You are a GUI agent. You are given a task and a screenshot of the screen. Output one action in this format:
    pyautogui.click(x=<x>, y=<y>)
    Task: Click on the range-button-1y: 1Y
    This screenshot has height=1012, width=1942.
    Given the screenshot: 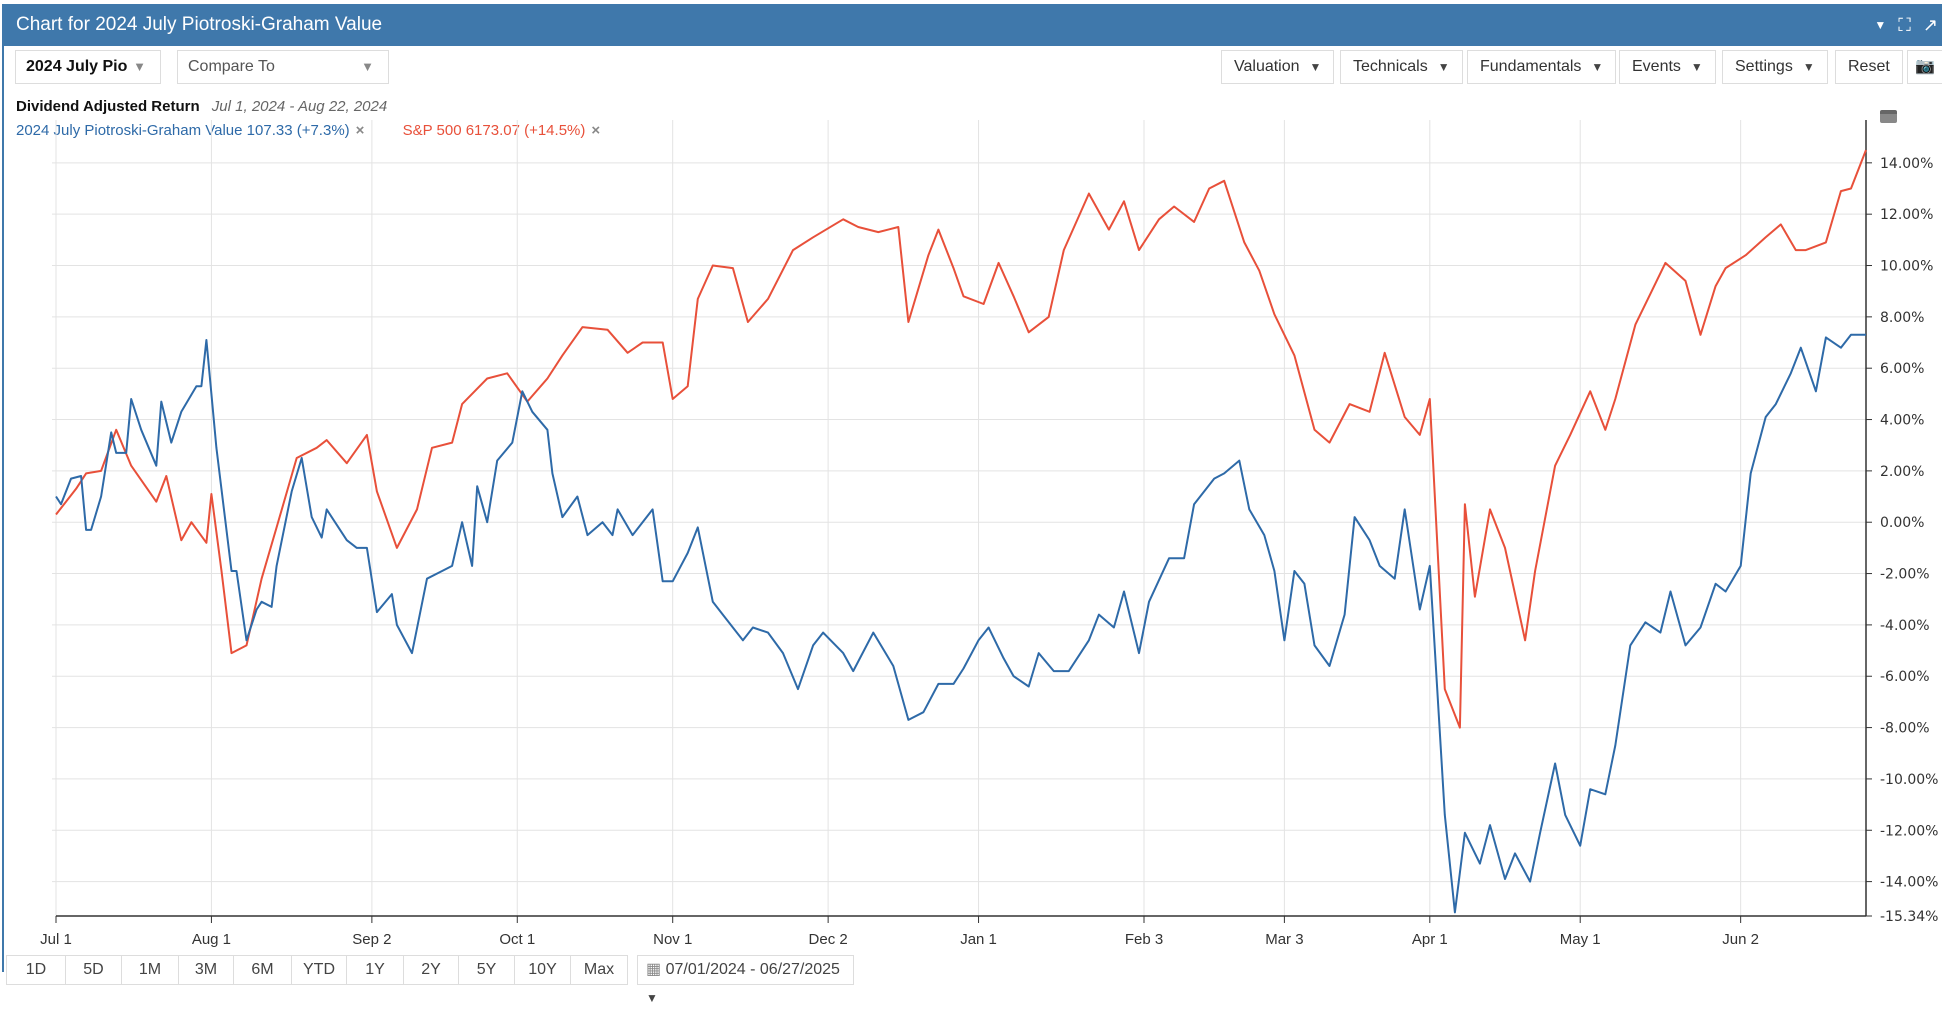 What is the action you would take?
    pyautogui.click(x=375, y=970)
    